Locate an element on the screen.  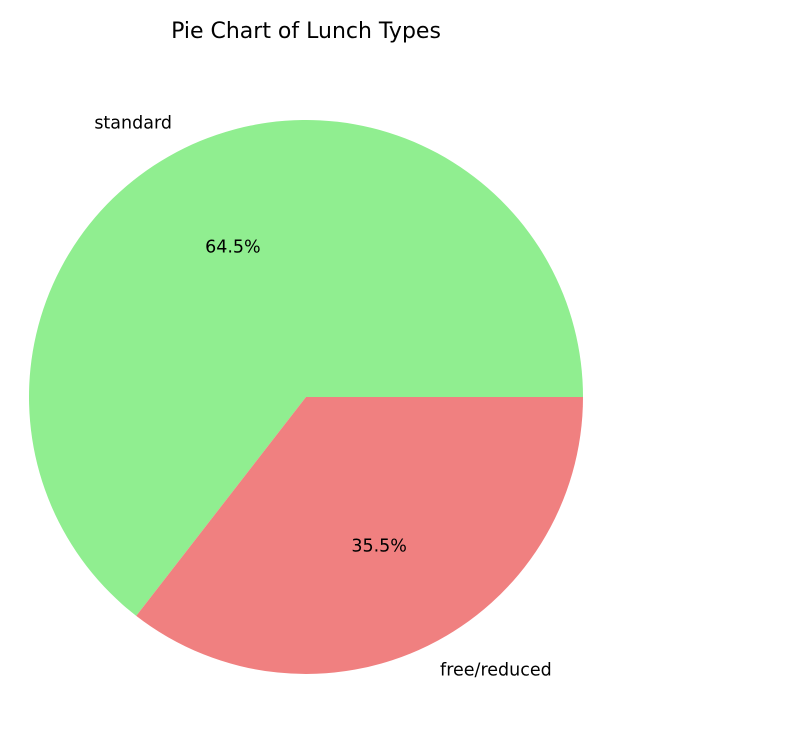
slice-label-free-reduced: free/reduced is located at coordinates (496, 671).